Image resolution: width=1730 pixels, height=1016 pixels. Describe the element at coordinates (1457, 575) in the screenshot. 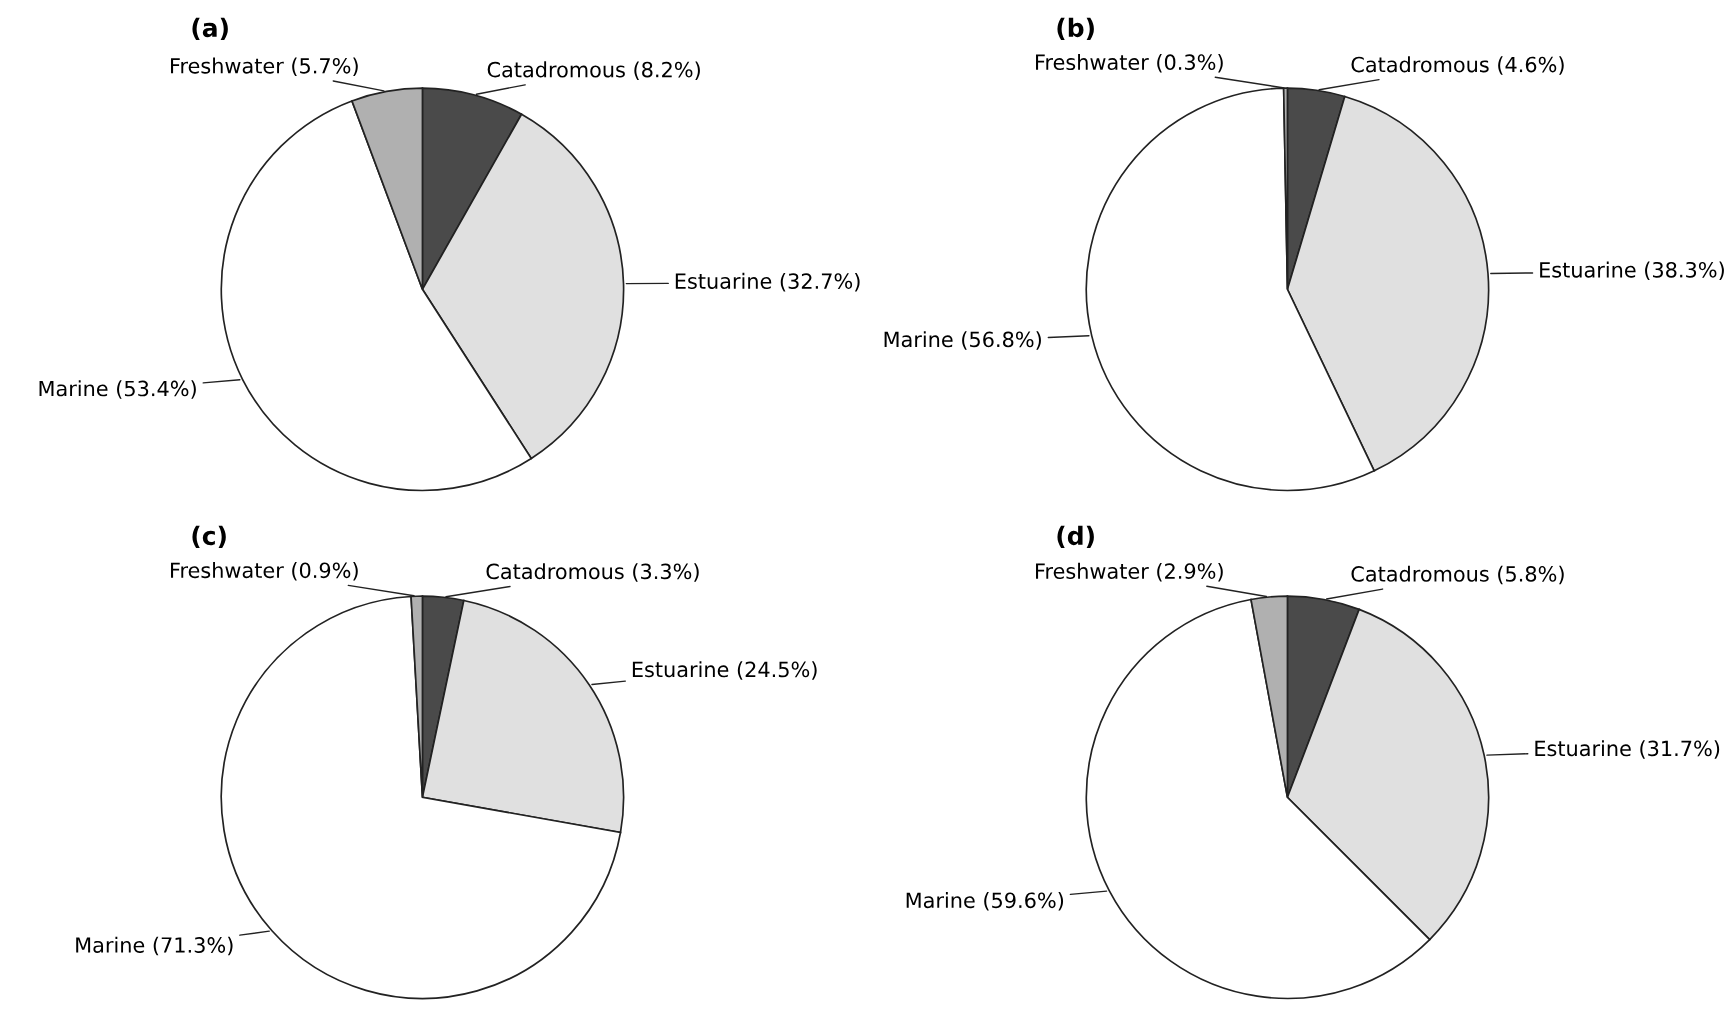

I see `slice-label: Catadromous (5.8%)` at that location.